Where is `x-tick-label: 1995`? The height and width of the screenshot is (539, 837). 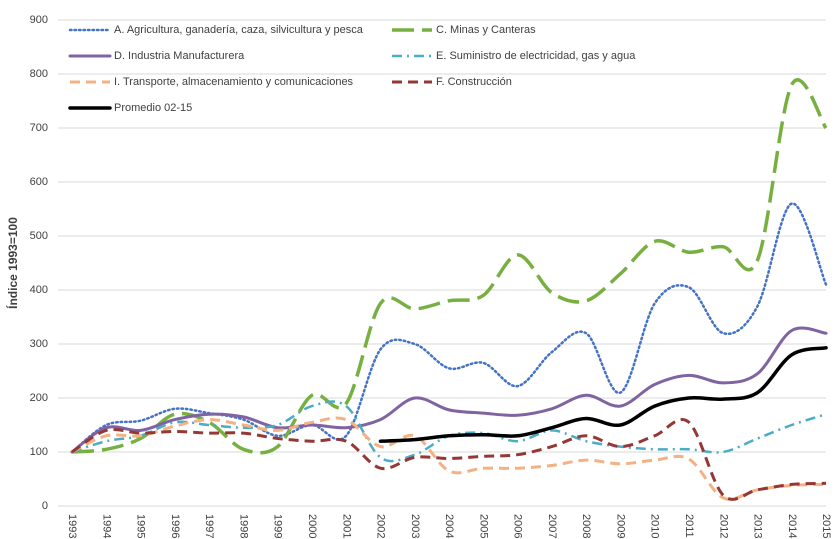
x-tick-label: 1995 is located at coordinates (141, 526).